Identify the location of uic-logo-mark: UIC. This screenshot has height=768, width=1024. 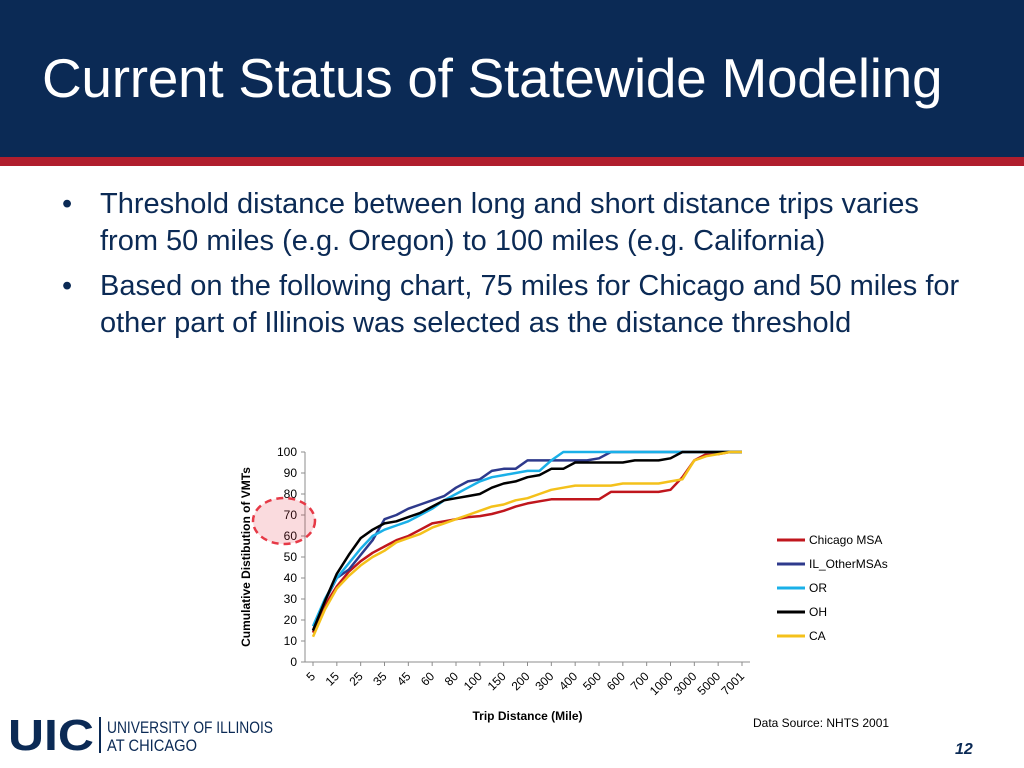
(51, 735).